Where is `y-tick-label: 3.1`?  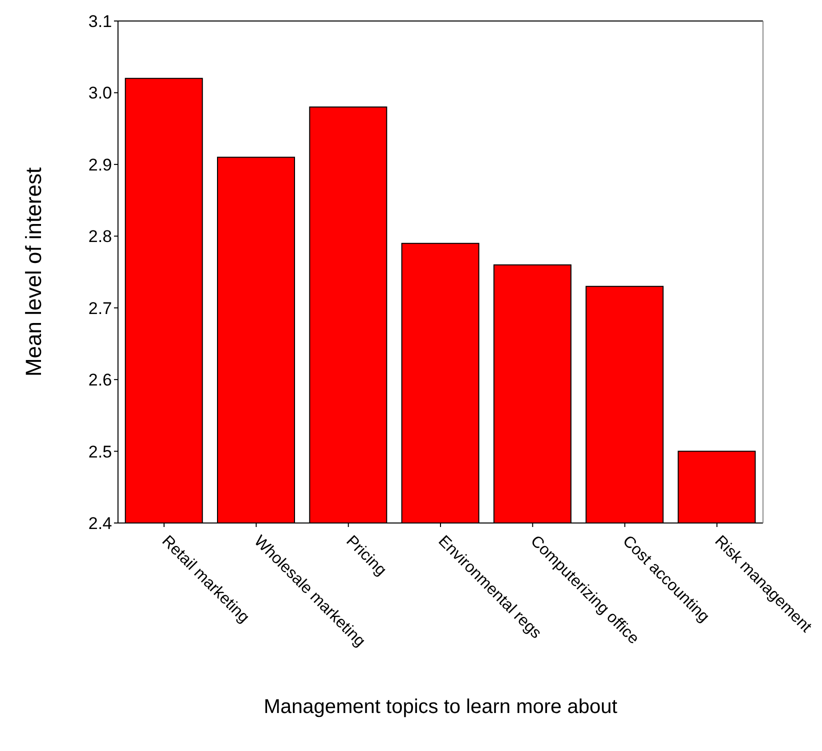
y-tick-label: 3.1 is located at coordinates (100, 22).